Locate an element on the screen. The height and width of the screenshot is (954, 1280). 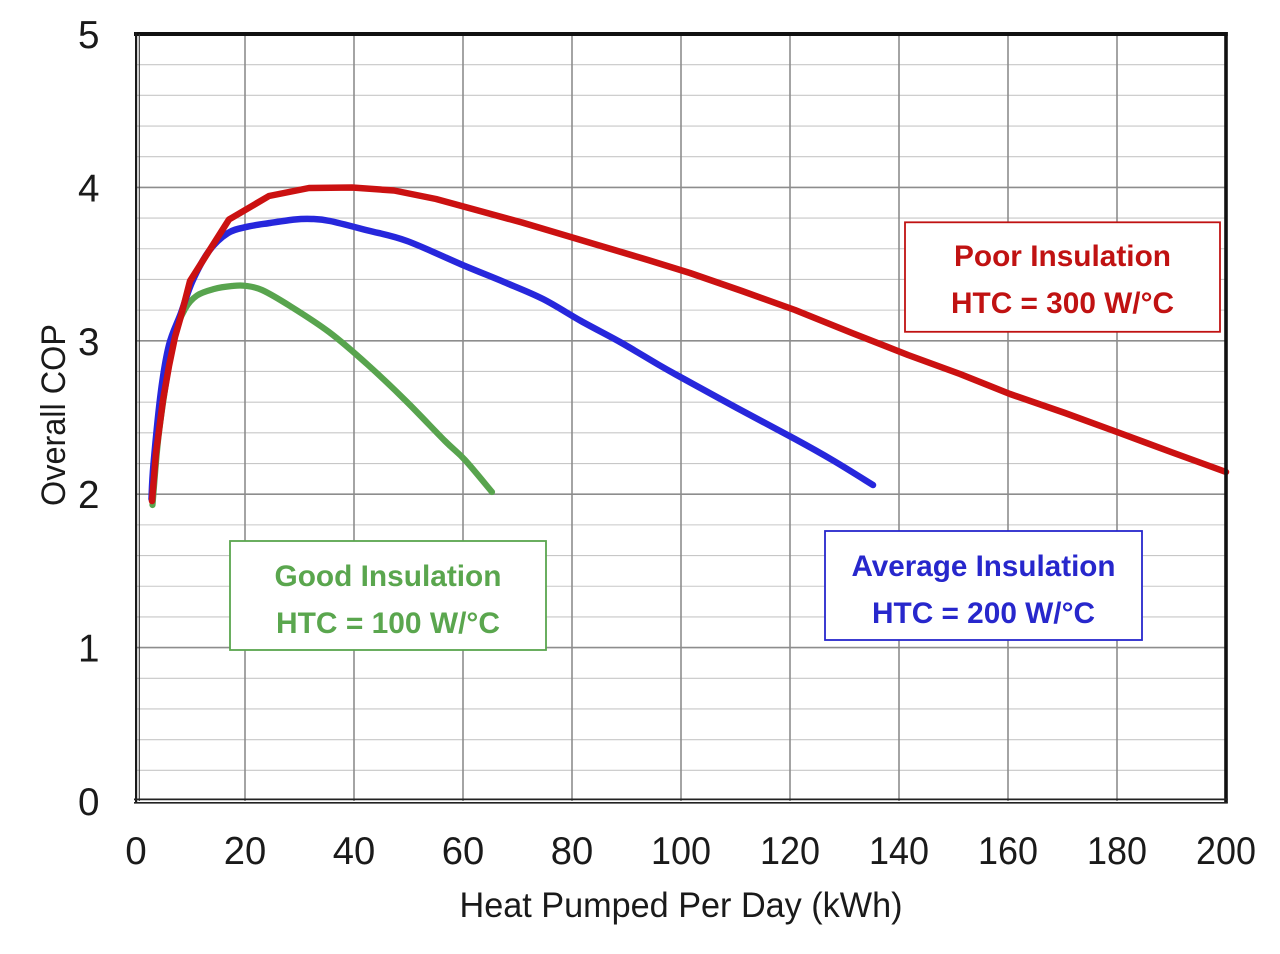
svg-text: Heat Pumped Per Day (kWh) is located at coordinates (681, 905).